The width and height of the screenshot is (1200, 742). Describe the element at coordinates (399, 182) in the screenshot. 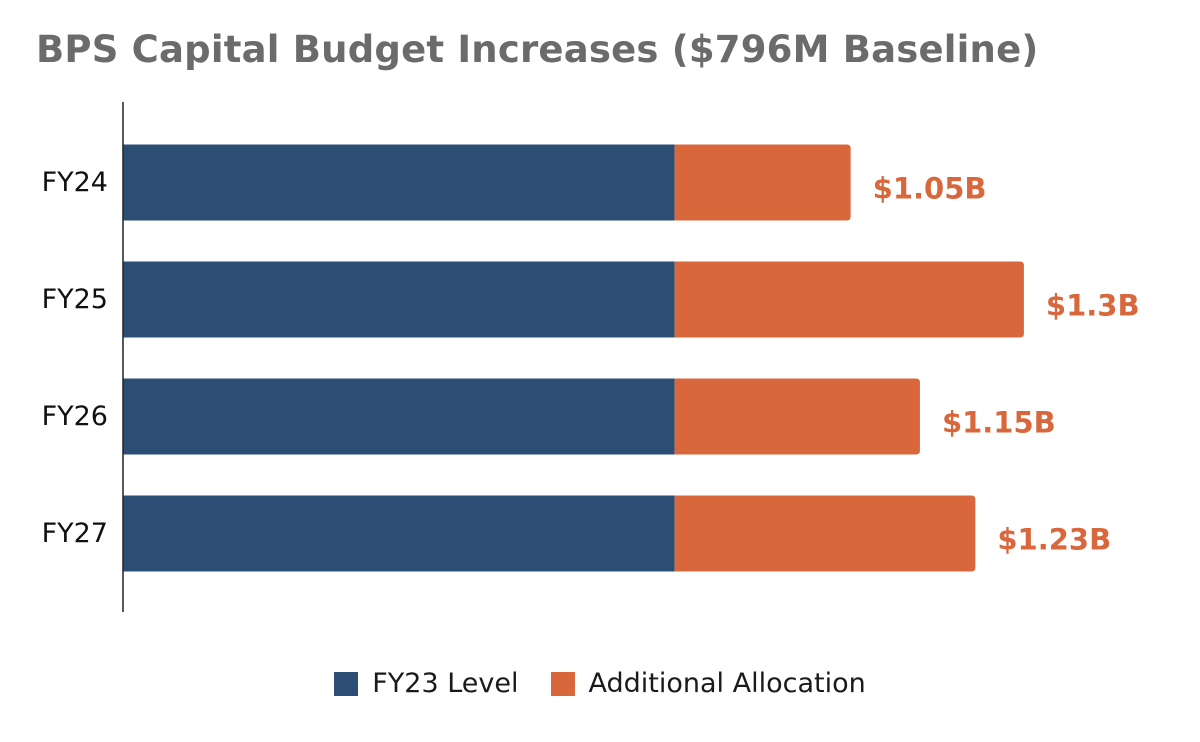

I see `bar-fy24-fy23-level` at that location.